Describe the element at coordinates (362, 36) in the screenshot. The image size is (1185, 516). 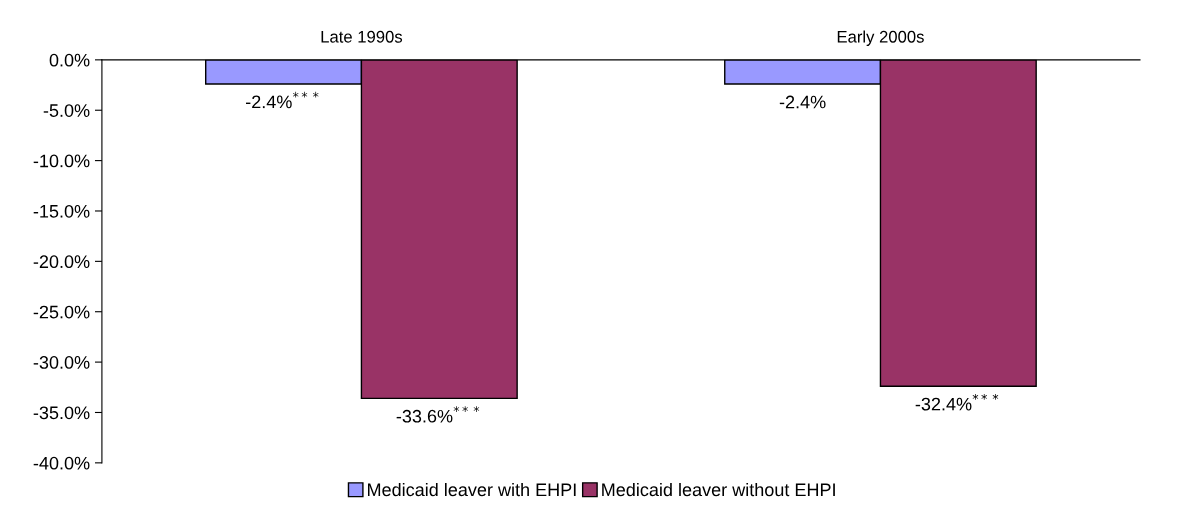
I see `x-tick-label: Late 1990s` at that location.